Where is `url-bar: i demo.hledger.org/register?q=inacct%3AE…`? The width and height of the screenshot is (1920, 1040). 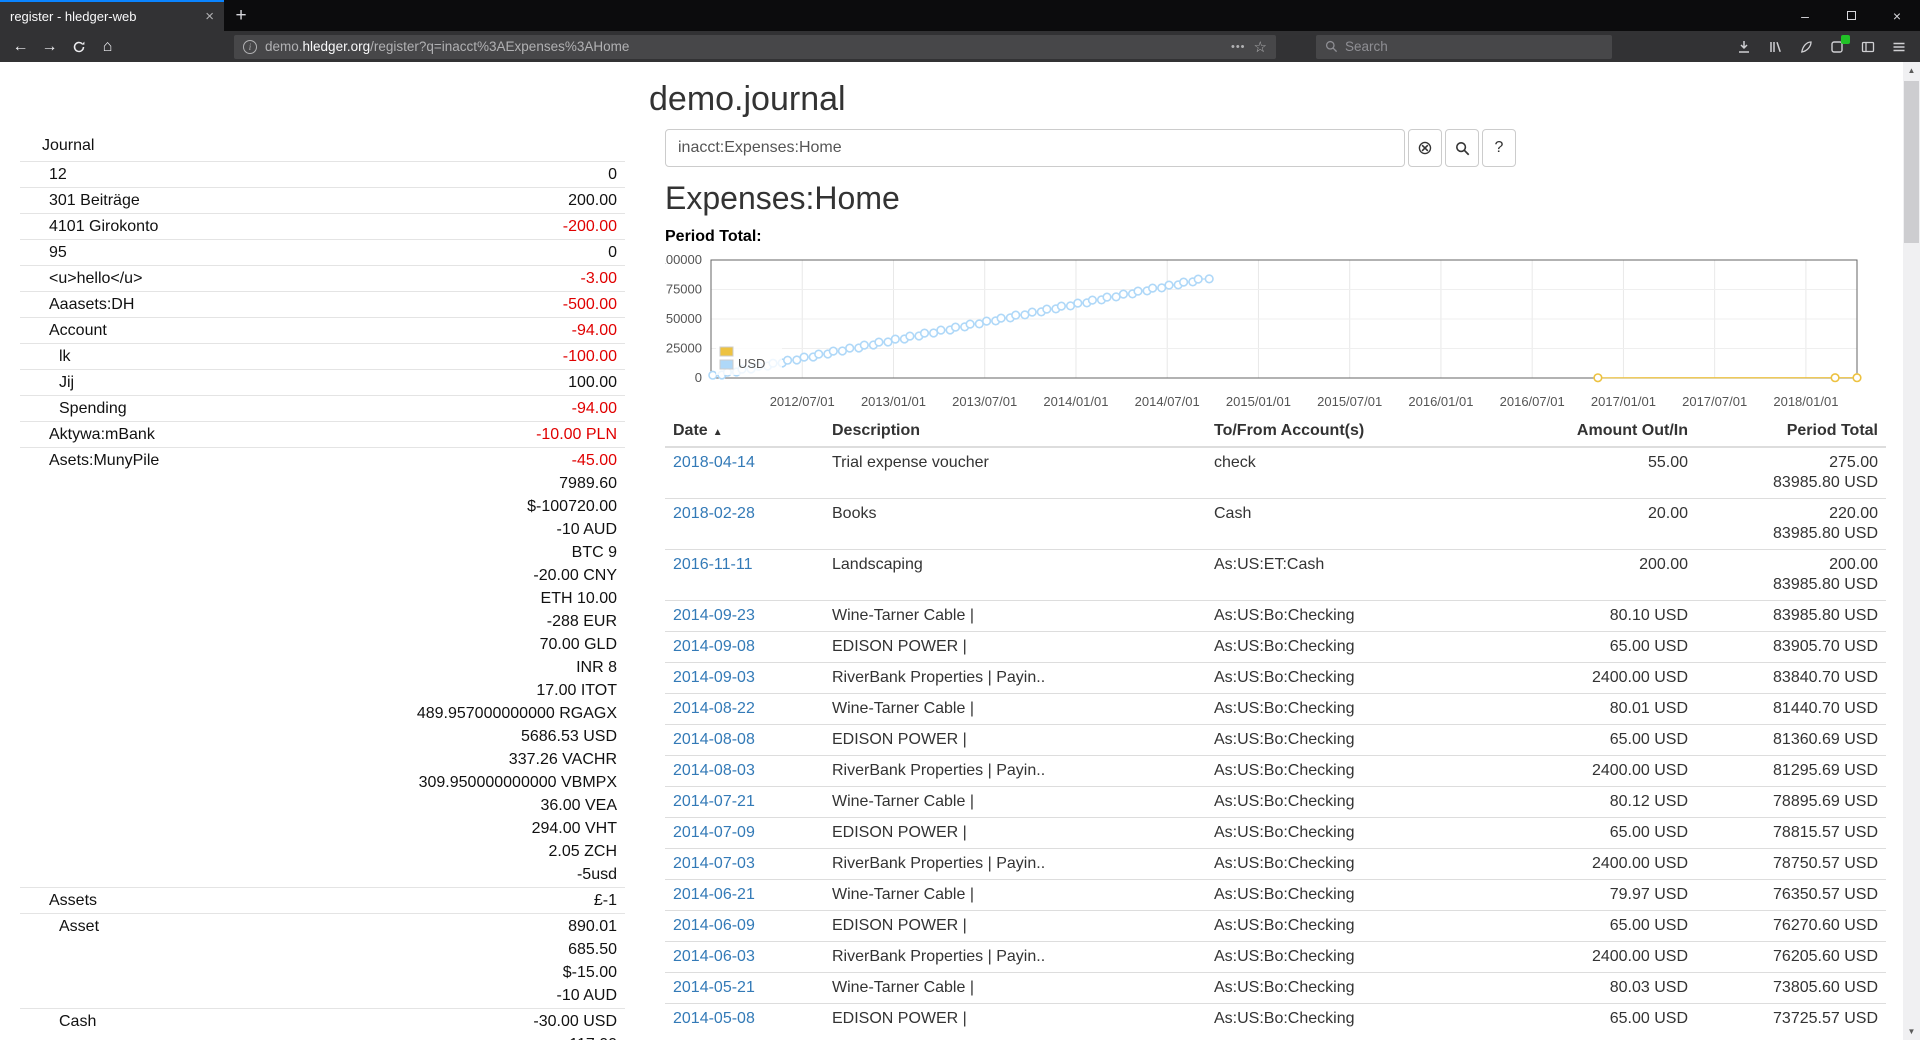
url-bar: i demo.hledger.org/register?q=inacct%3AE… is located at coordinates (755, 46).